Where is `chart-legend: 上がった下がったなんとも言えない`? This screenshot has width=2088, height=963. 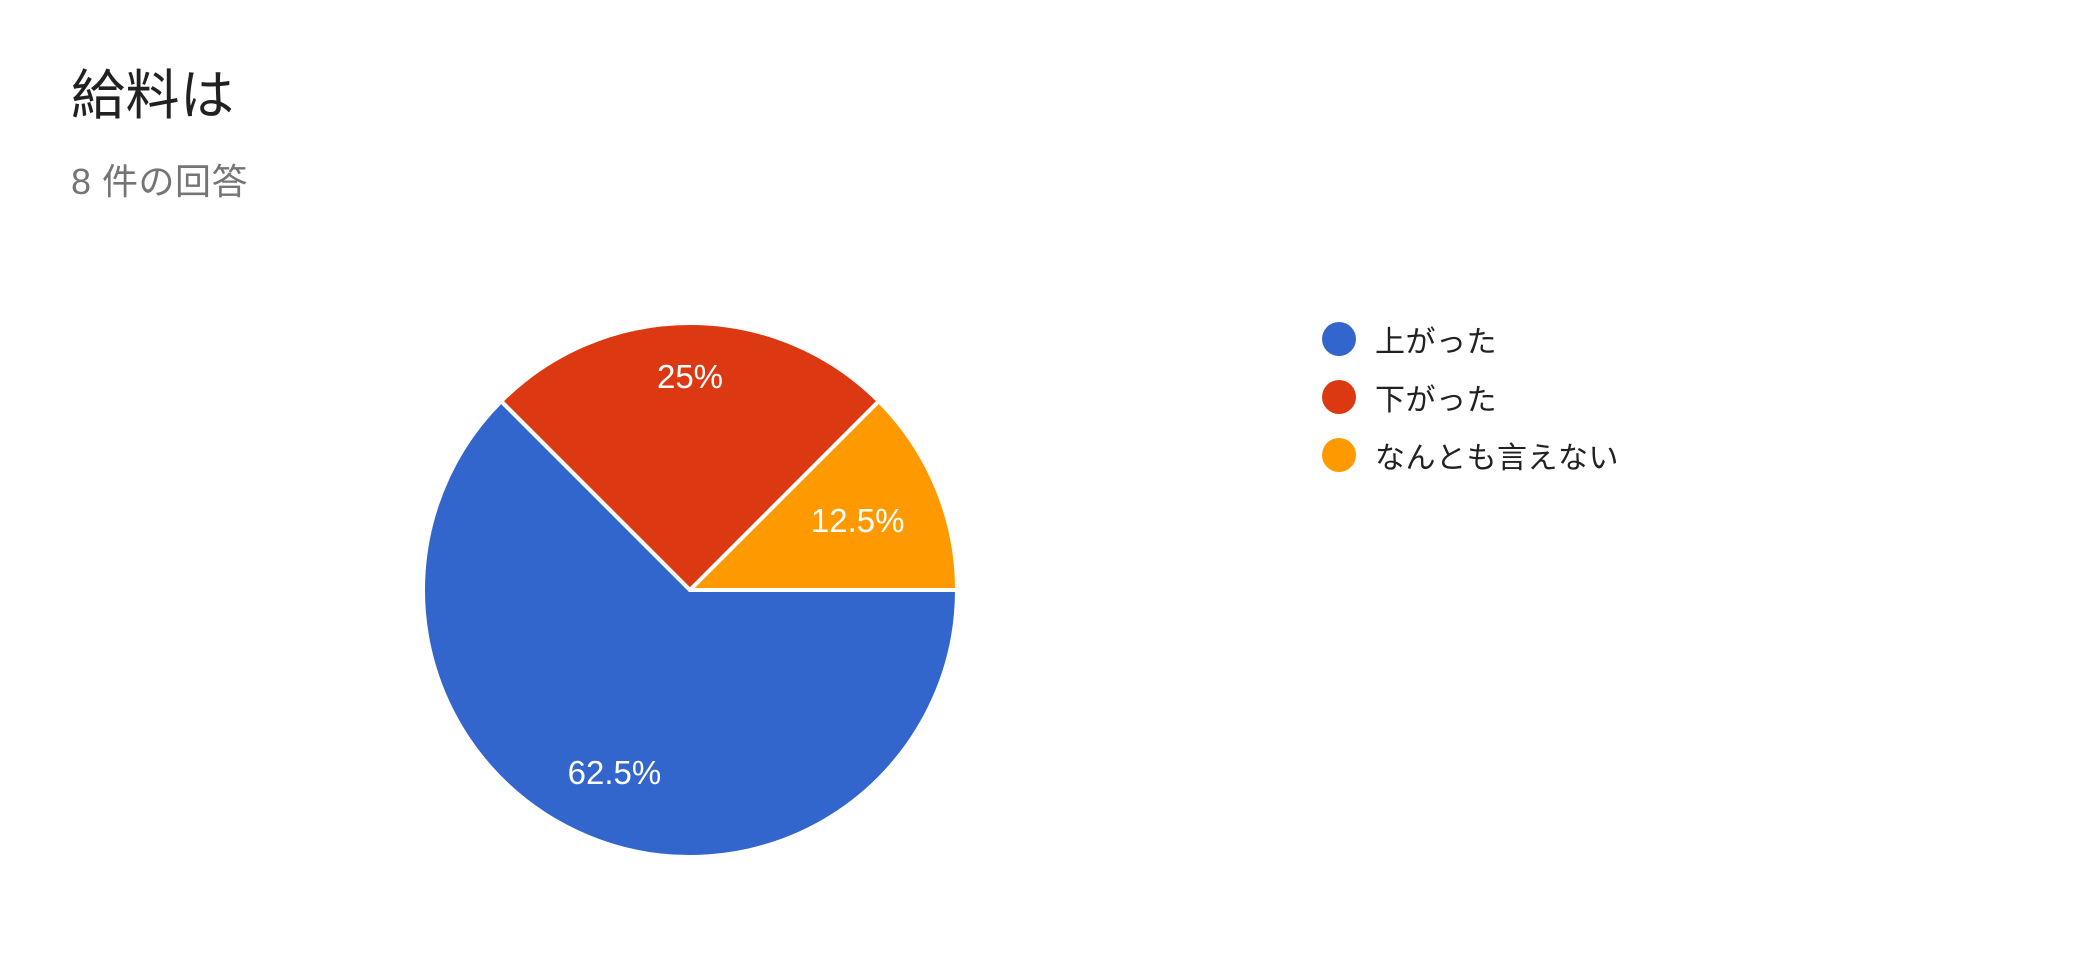
chart-legend: 上がった下がったなんとも言えない is located at coordinates (1470, 409).